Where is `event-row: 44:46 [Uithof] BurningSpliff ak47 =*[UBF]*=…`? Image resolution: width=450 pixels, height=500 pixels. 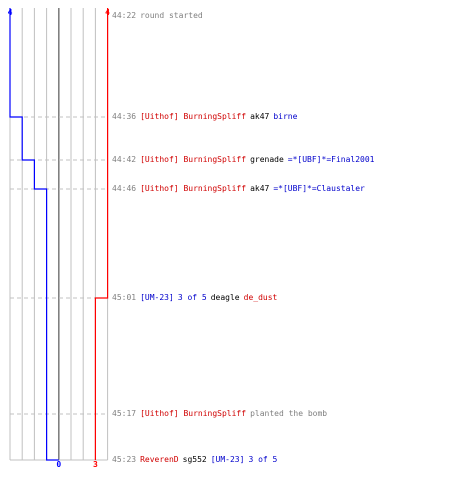
event-row: 44:46 [Uithof] BurningSpliff ak47 =*[UBF]*=… is located at coordinates (240, 189).